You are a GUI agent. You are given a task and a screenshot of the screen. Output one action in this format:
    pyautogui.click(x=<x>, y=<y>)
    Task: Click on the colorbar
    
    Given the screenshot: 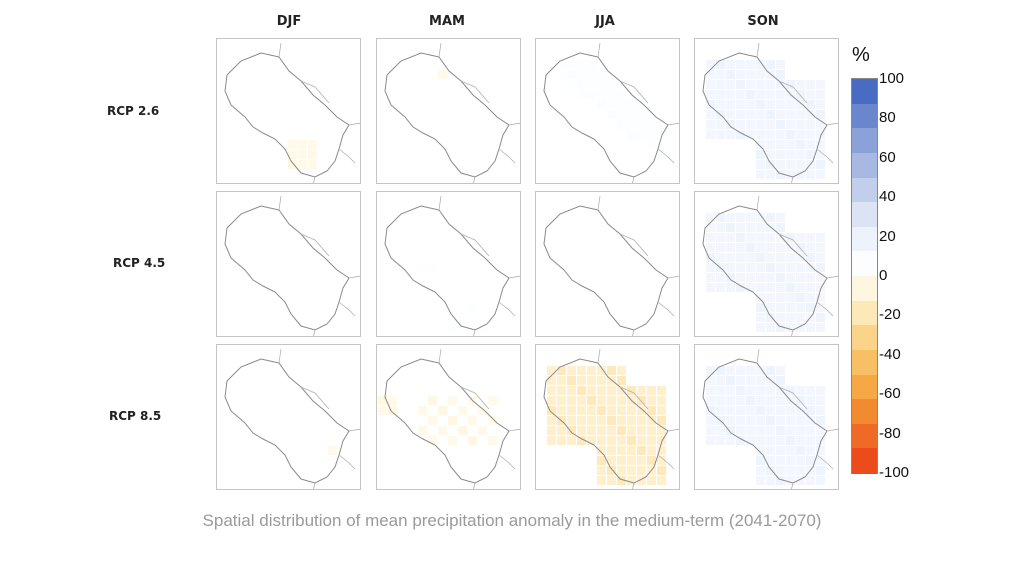 What is the action you would take?
    pyautogui.click(x=864, y=276)
    